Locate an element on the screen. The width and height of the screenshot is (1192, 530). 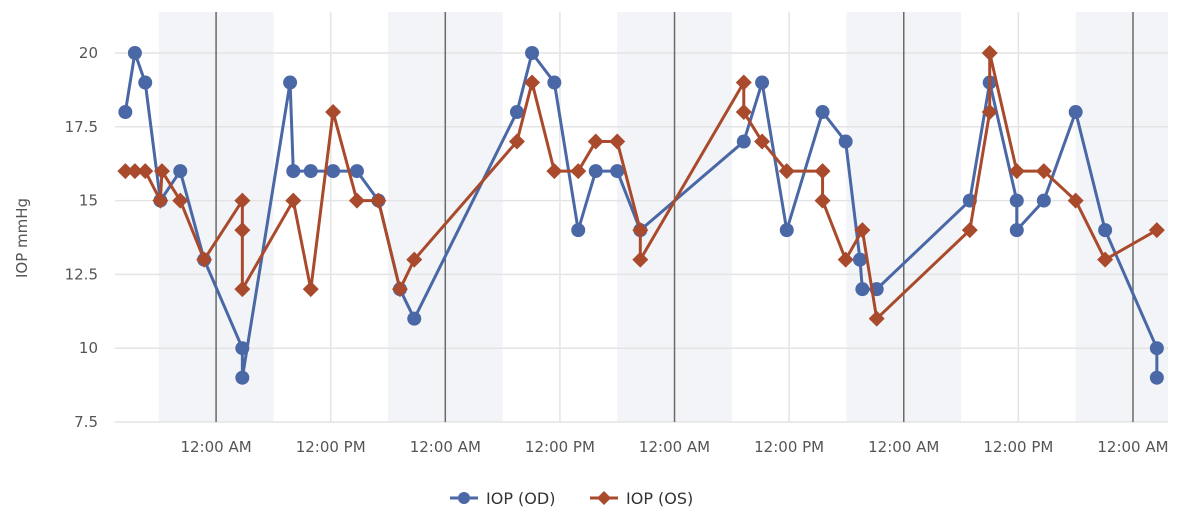
legend-item-os: IOP (OS) is located at coordinates (641, 498).